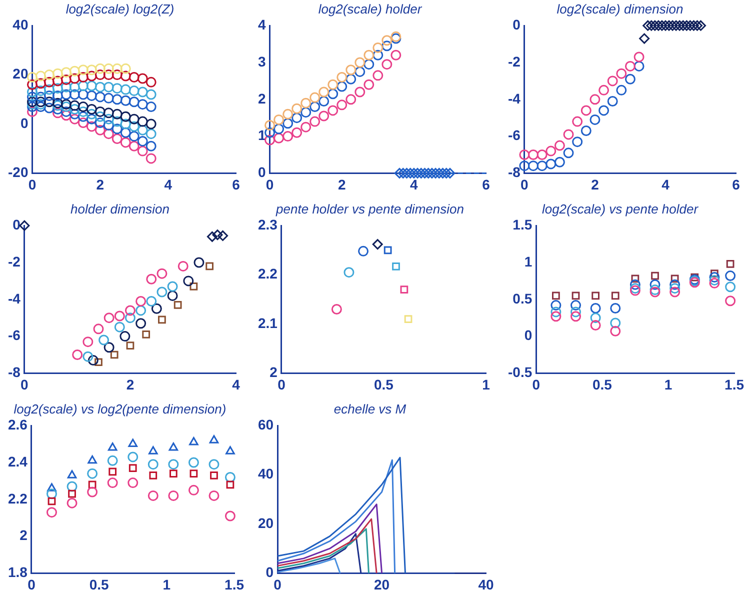 The height and width of the screenshot is (610, 749). I want to click on chart-title: log2(scale) log2(Z), so click(120, 8).